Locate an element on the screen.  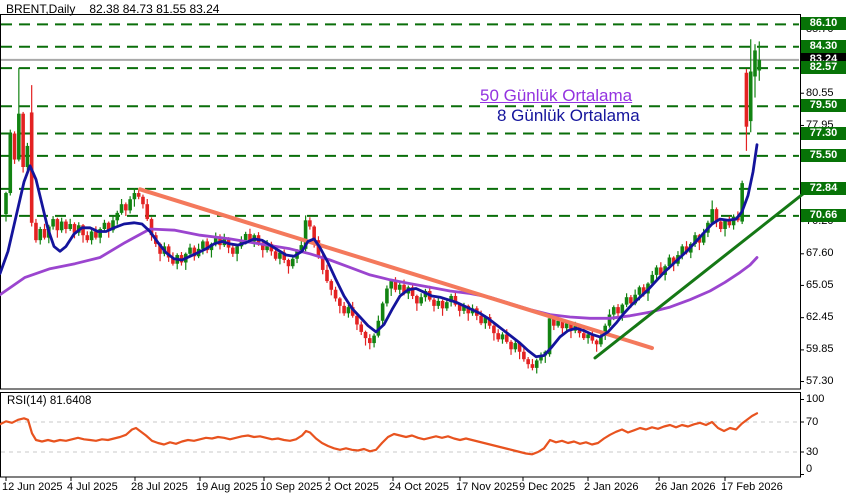
price-tick-label: 72.80 is located at coordinates (820, 188).